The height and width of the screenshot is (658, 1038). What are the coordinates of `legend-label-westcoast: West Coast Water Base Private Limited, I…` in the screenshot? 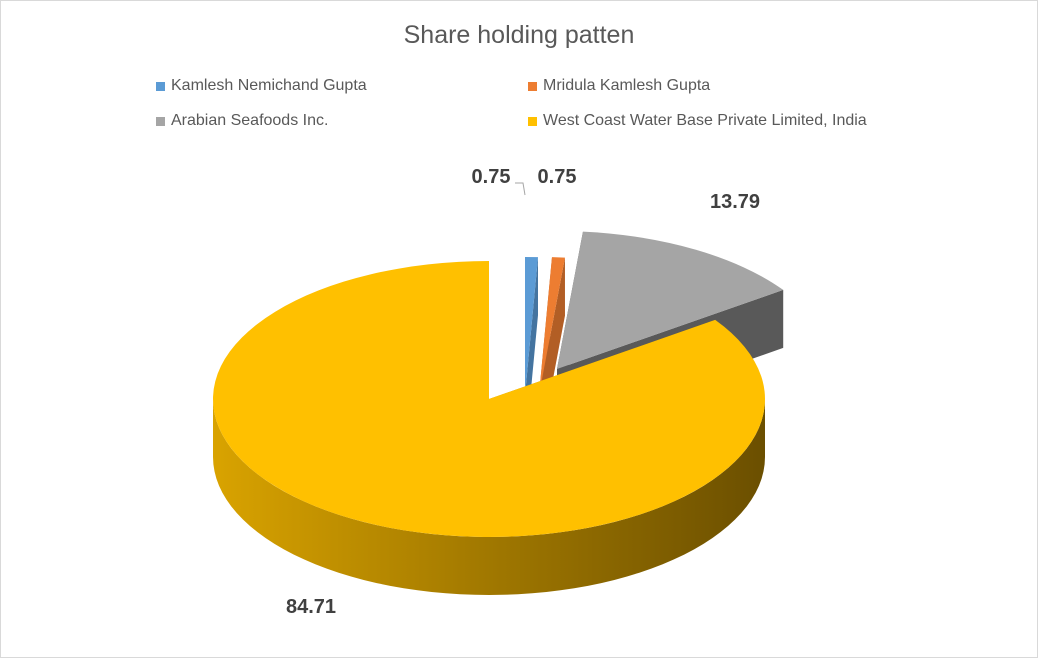 It's located at (705, 120).